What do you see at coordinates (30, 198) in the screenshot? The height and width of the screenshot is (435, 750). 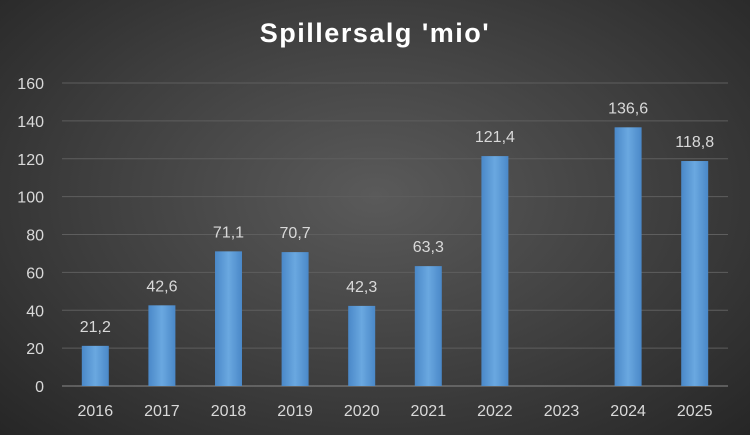 I see `y-tick-label: 100` at bounding box center [30, 198].